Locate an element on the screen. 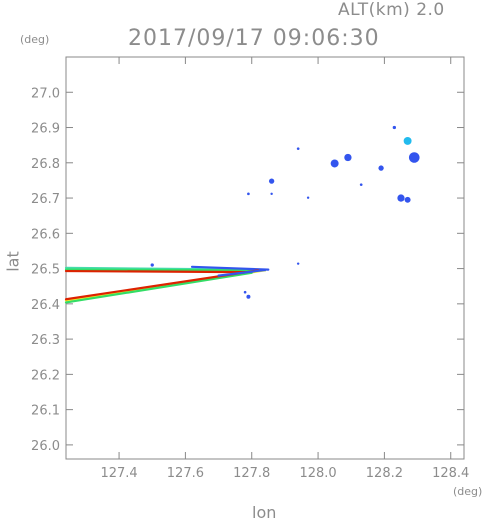 This screenshot has width=491, height=522. x-axis-label: lon is located at coordinates (264, 512).